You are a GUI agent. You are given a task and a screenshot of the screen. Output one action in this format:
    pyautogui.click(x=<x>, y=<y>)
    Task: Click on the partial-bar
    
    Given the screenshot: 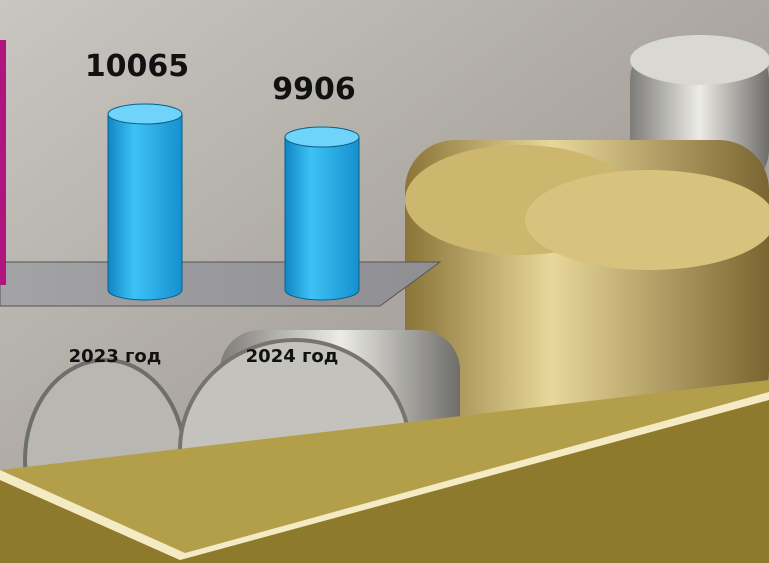 What is the action you would take?
    pyautogui.click(x=3, y=162)
    